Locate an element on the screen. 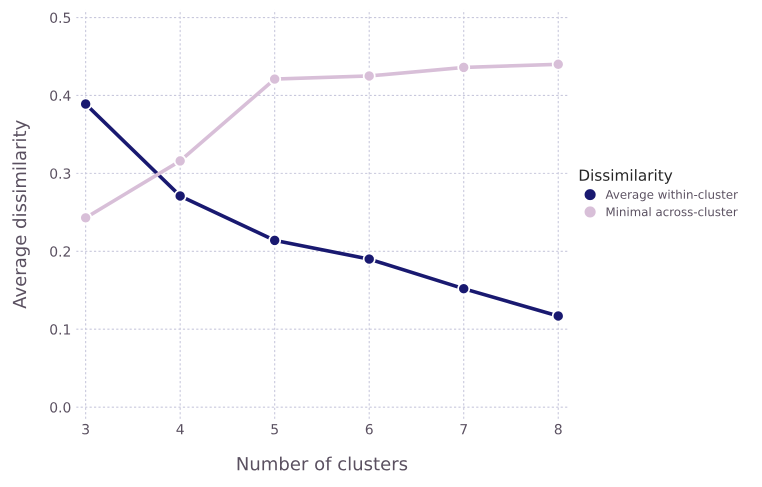  x-tick-label: 4 is located at coordinates (180, 429).